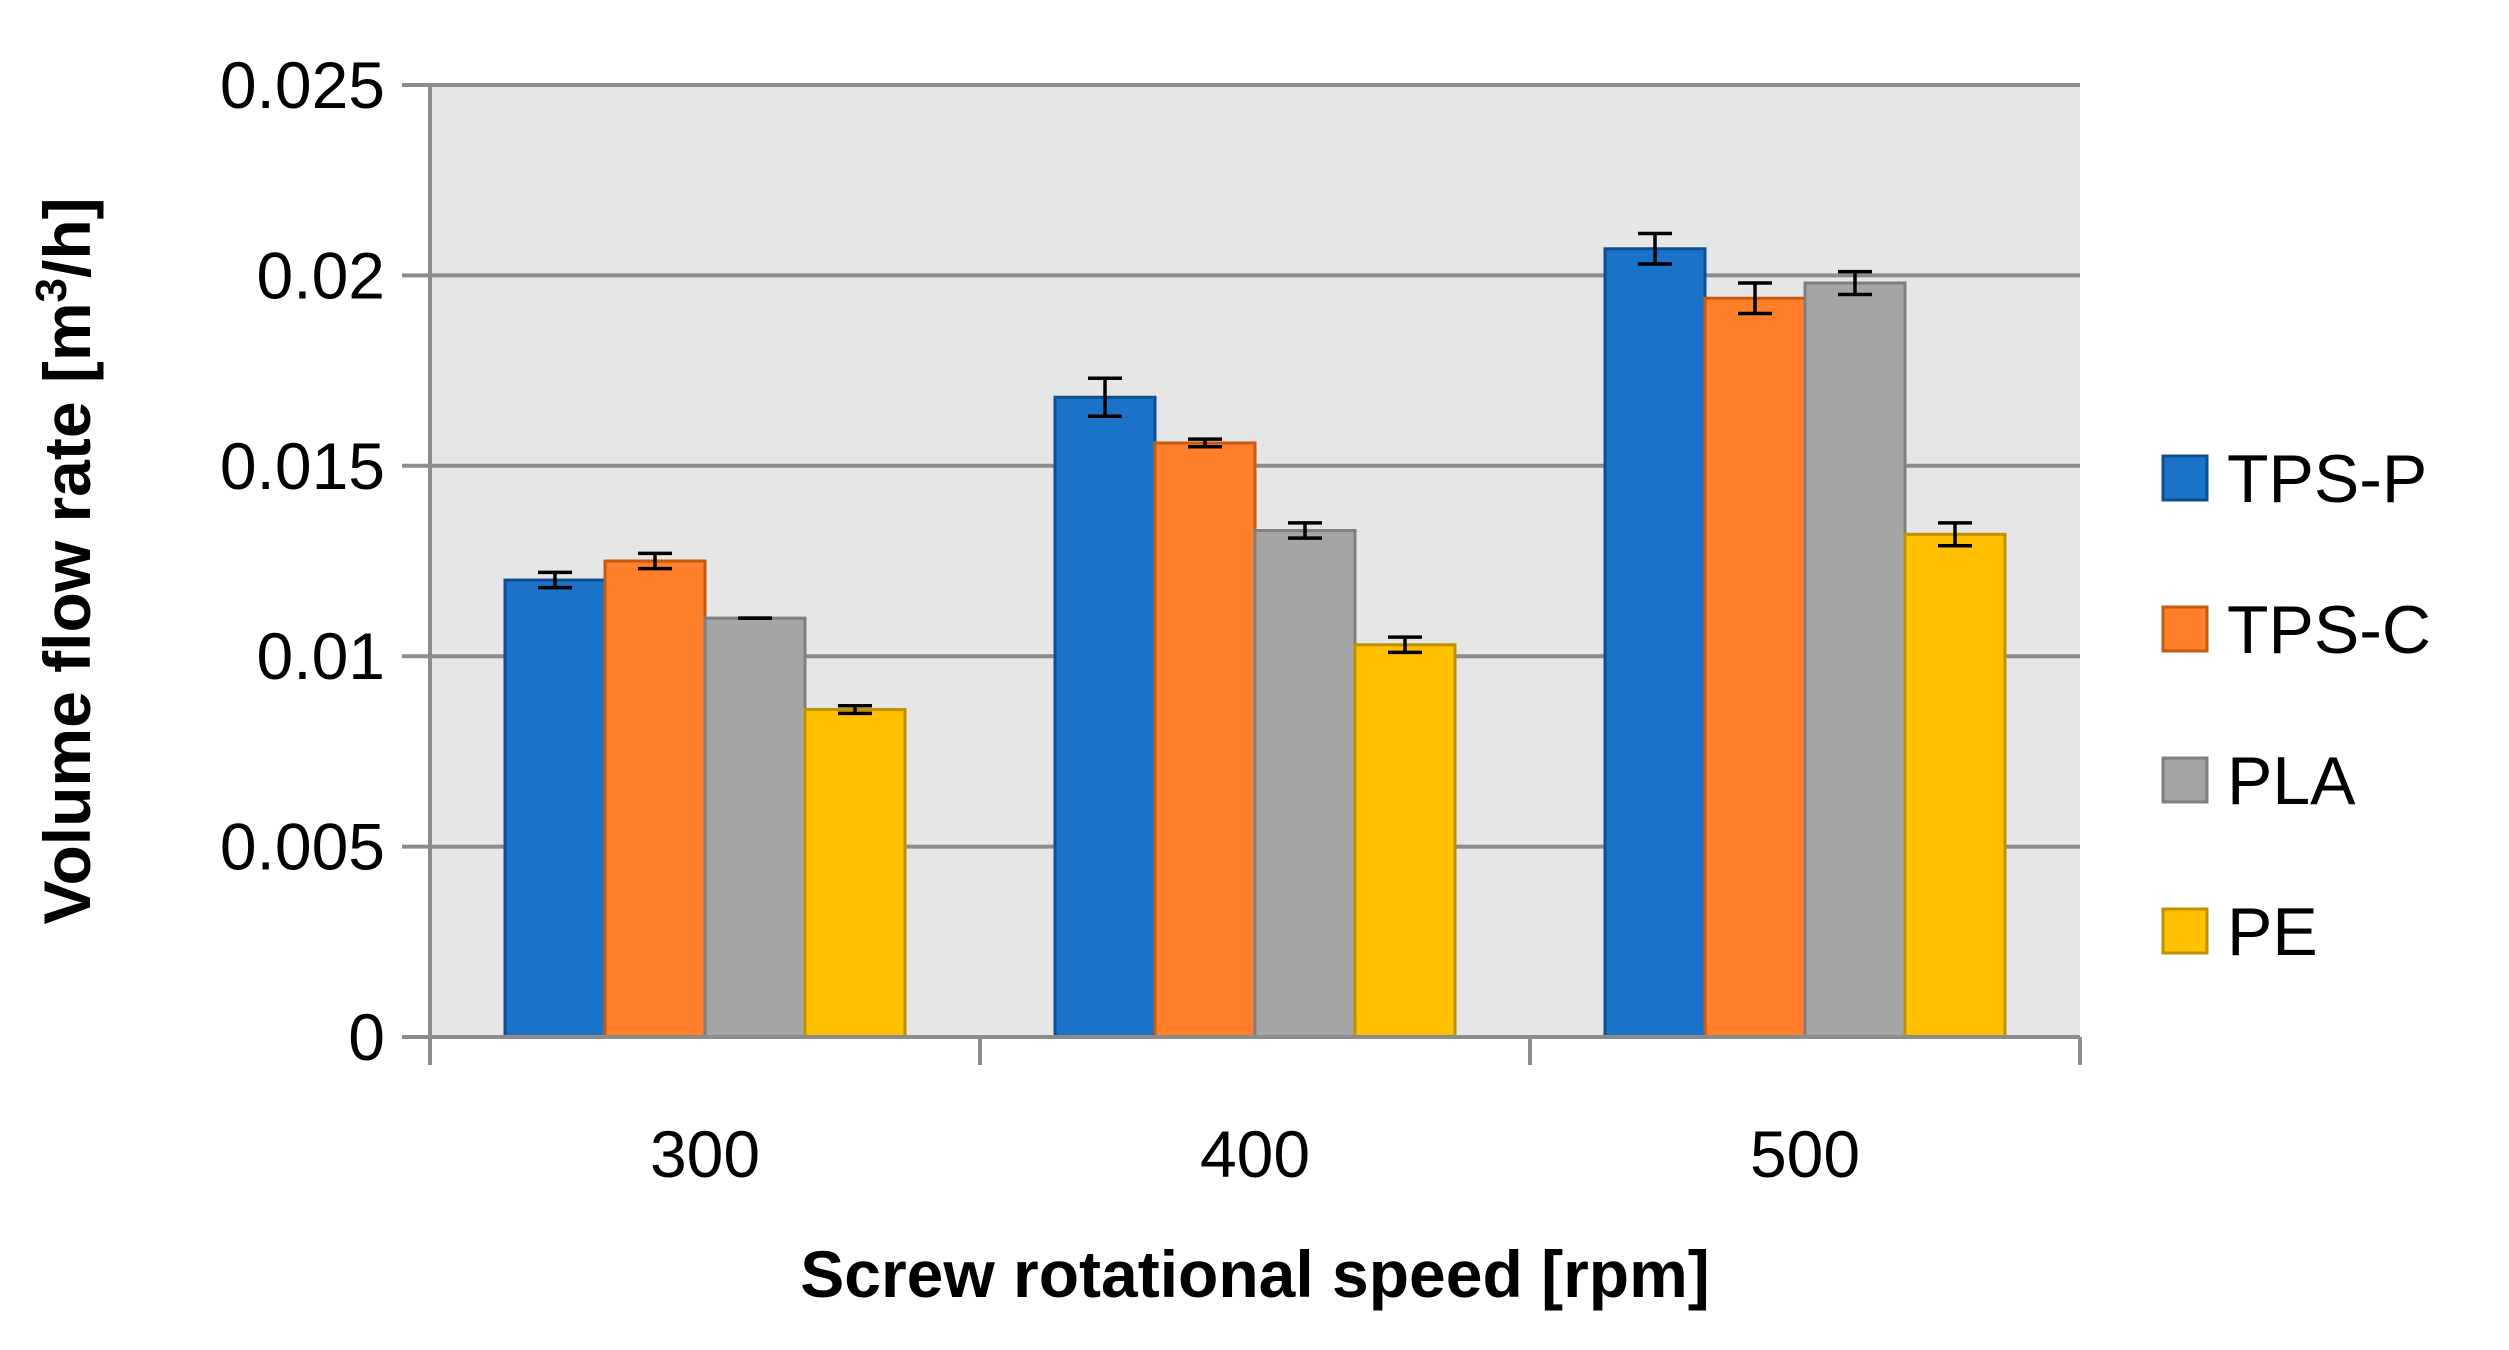  Describe the element at coordinates (2185, 478) in the screenshot. I see `legend-swatch-tps-p` at that location.